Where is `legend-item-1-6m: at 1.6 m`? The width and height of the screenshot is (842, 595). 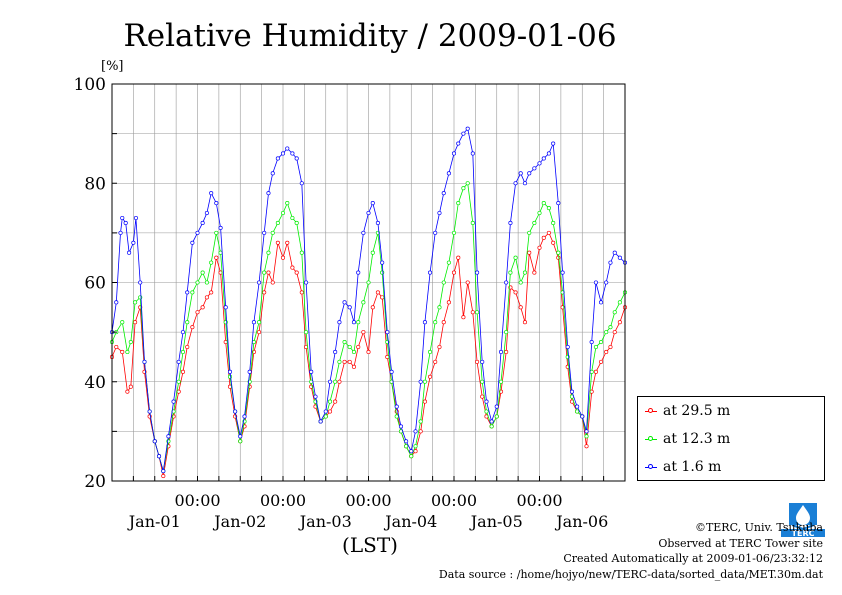
legend-item-1-6m: at 1.6 m is located at coordinates (731, 468).